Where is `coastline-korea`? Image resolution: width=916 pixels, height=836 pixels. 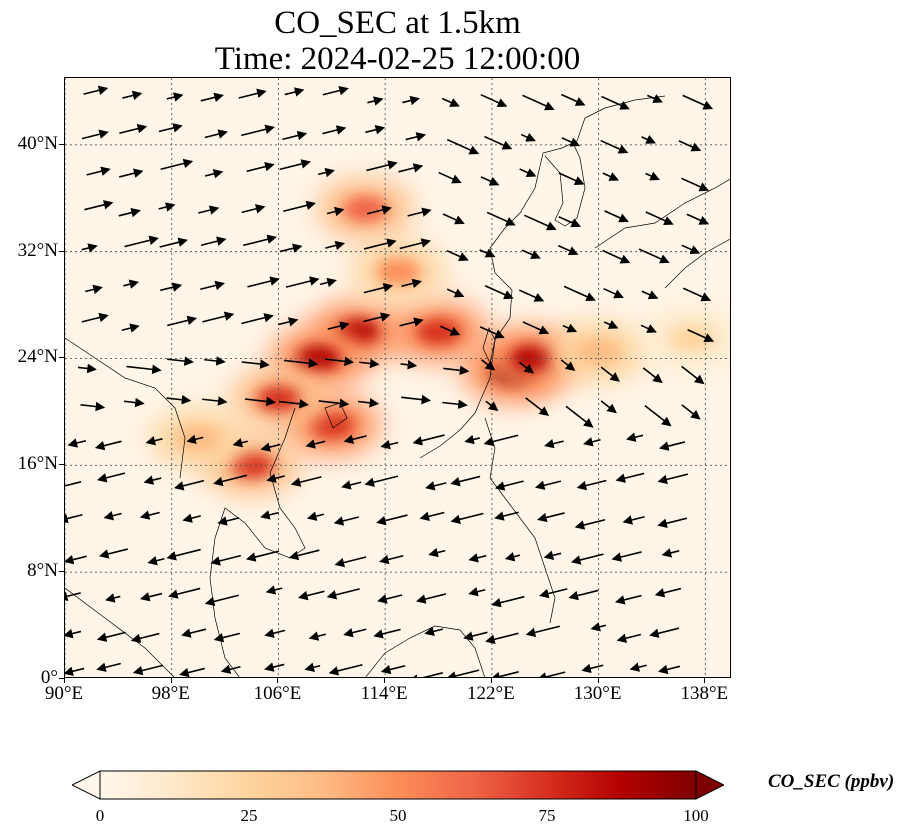 coastline-korea is located at coordinates (565, 184).